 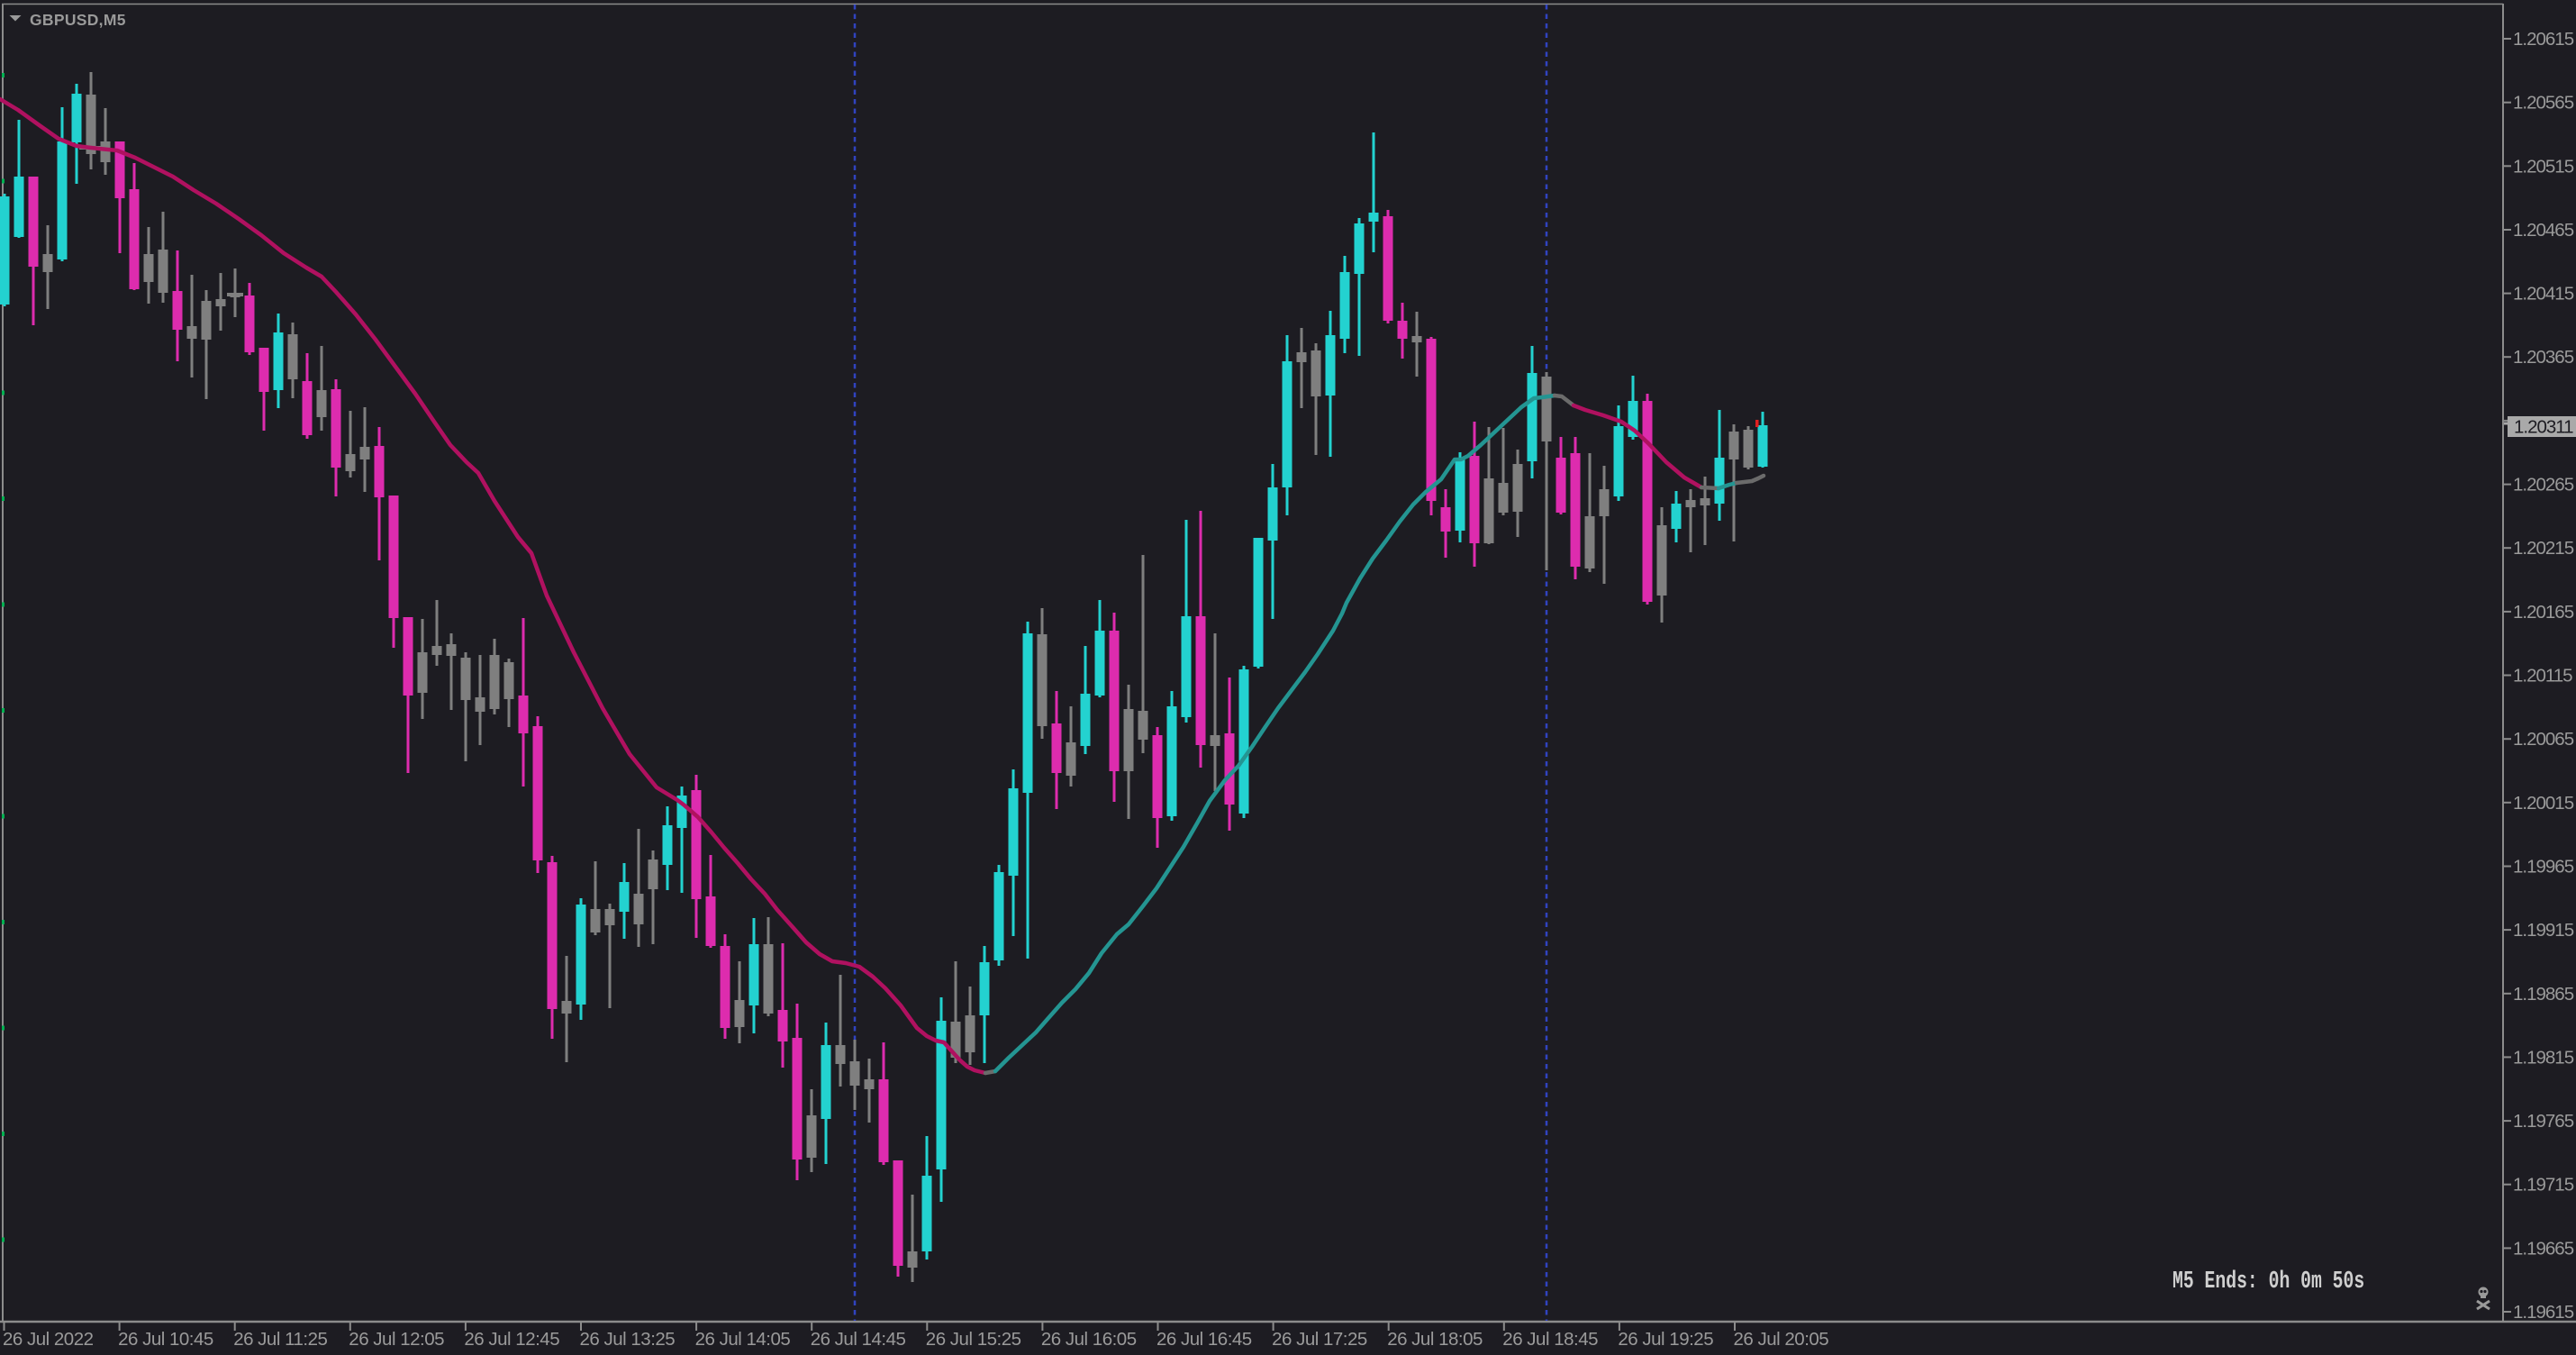 What do you see at coordinates (396, 1339) in the screenshot?
I see `svg-text: 26 Jul 12:05` at bounding box center [396, 1339].